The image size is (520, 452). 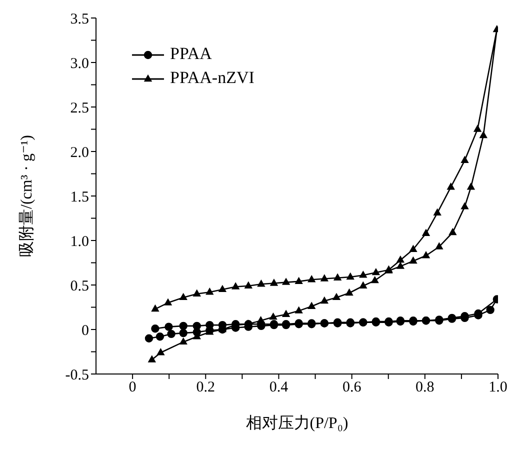 I want to click on legend-label: PPAA, so click(x=191, y=54).